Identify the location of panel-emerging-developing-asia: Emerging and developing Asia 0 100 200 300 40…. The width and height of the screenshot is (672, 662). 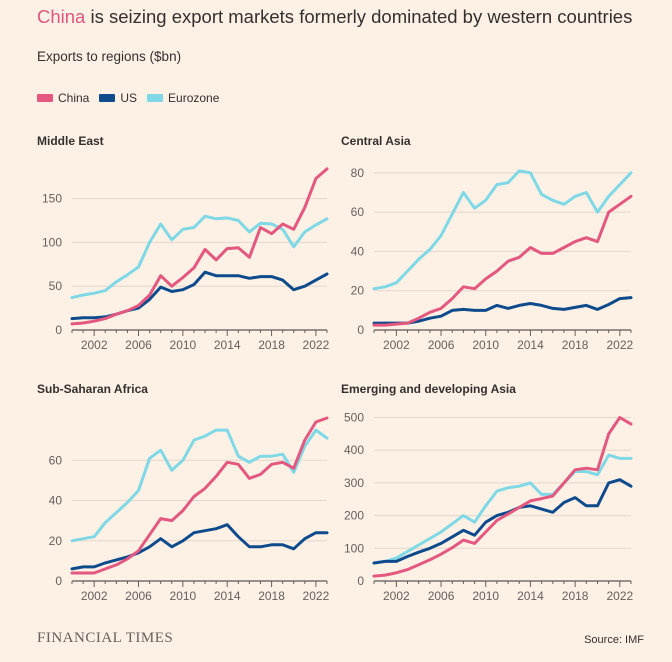
(487, 492).